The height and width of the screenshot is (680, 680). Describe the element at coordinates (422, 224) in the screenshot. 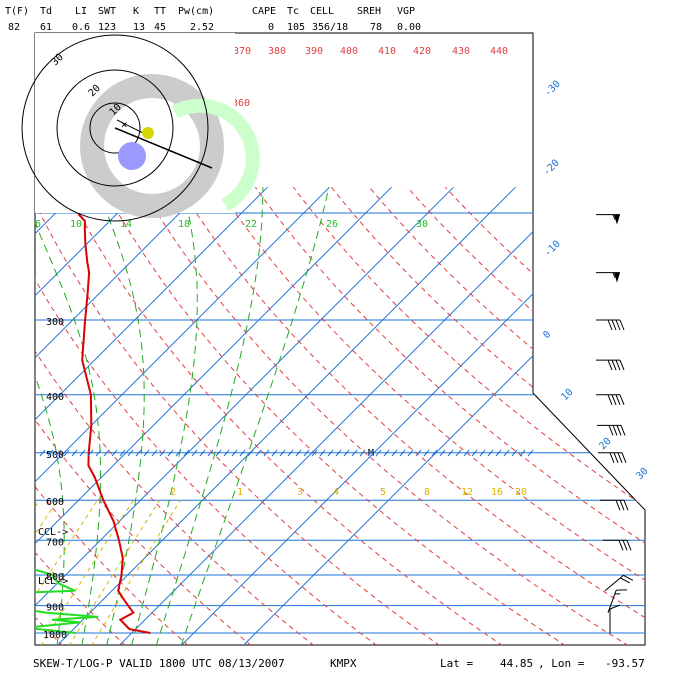

I see `moist-adiabat-label: 30` at that location.